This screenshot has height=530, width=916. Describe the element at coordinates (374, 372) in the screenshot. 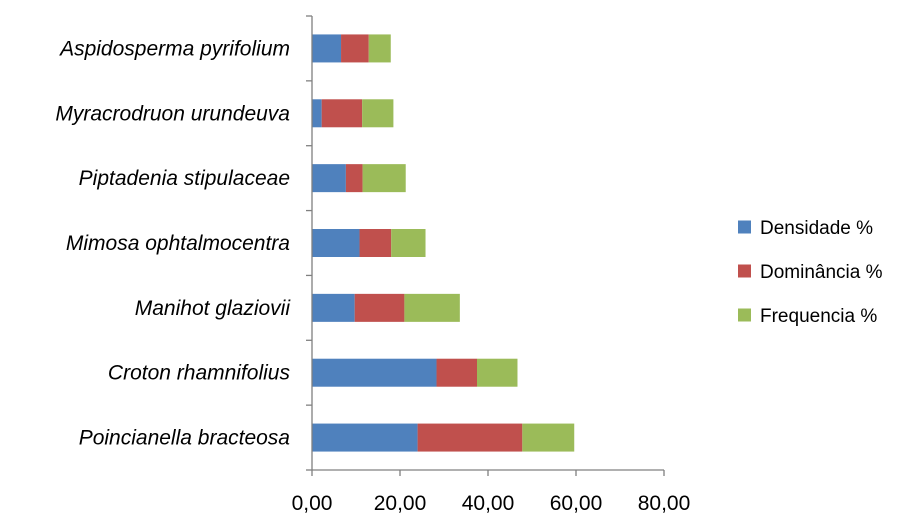

I see `bar-croton-rhamnifolius-densidade` at that location.